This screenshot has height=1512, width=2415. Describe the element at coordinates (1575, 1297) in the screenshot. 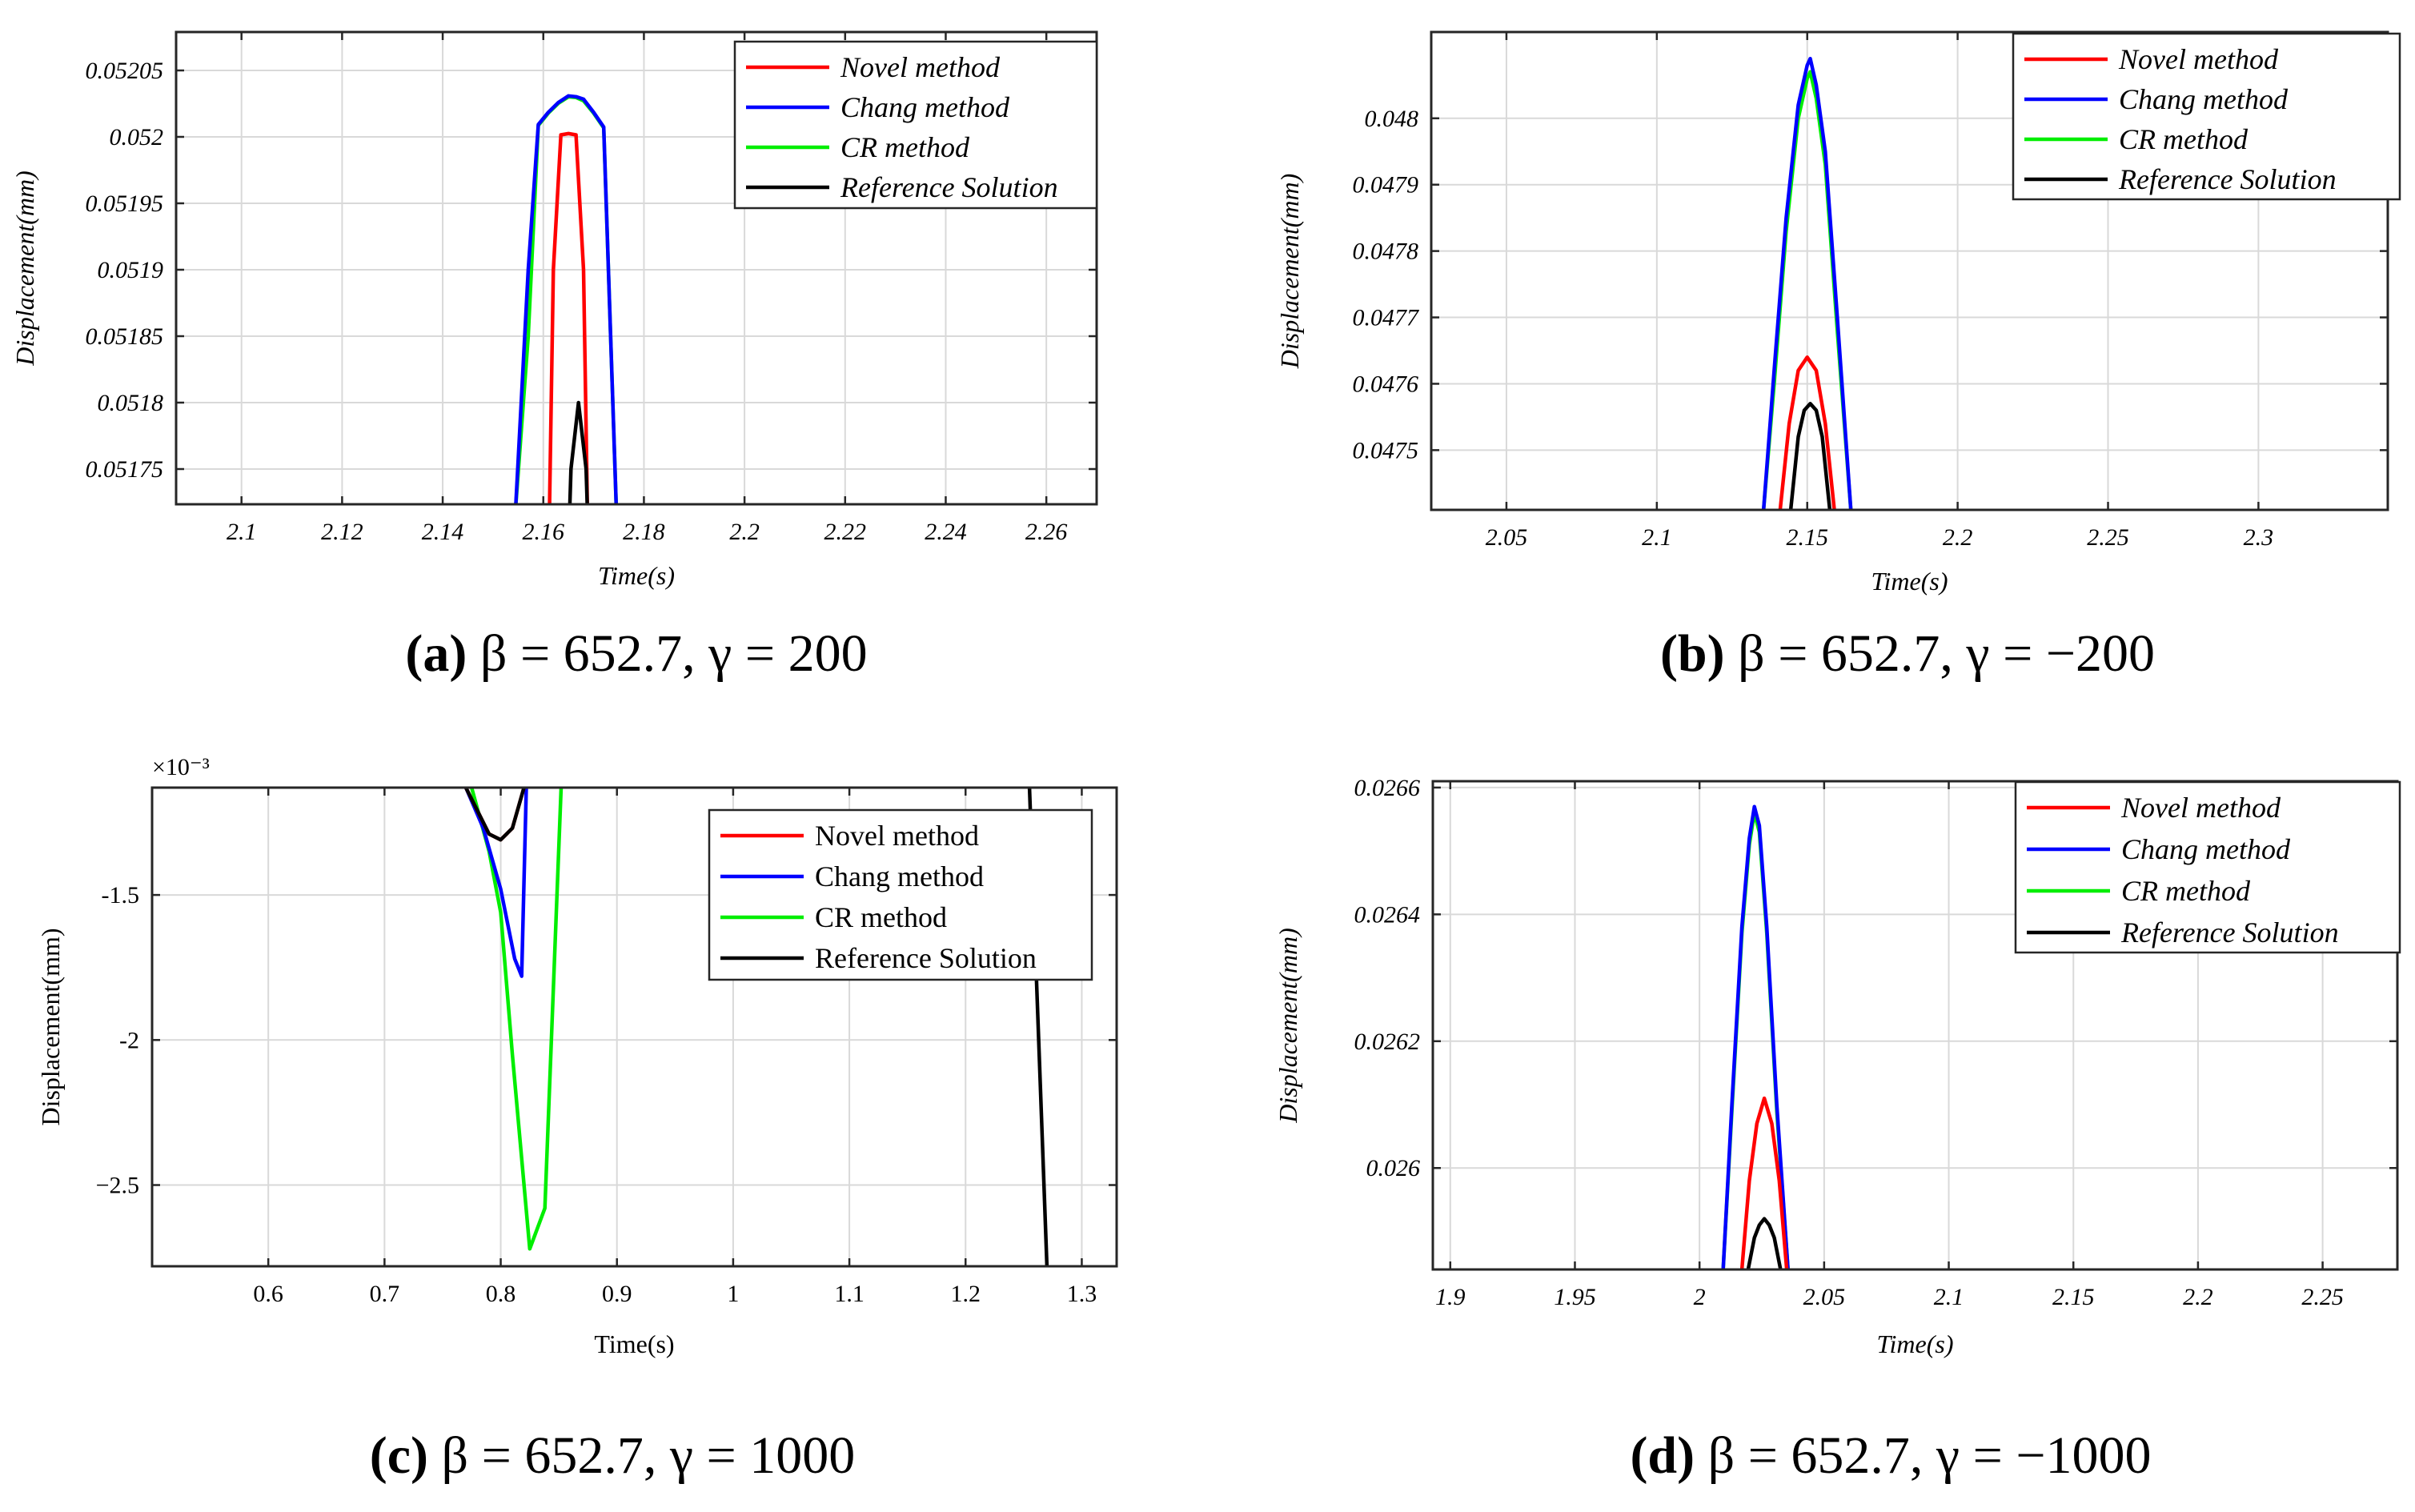

I see `x-tick-label: 1.95` at that location.